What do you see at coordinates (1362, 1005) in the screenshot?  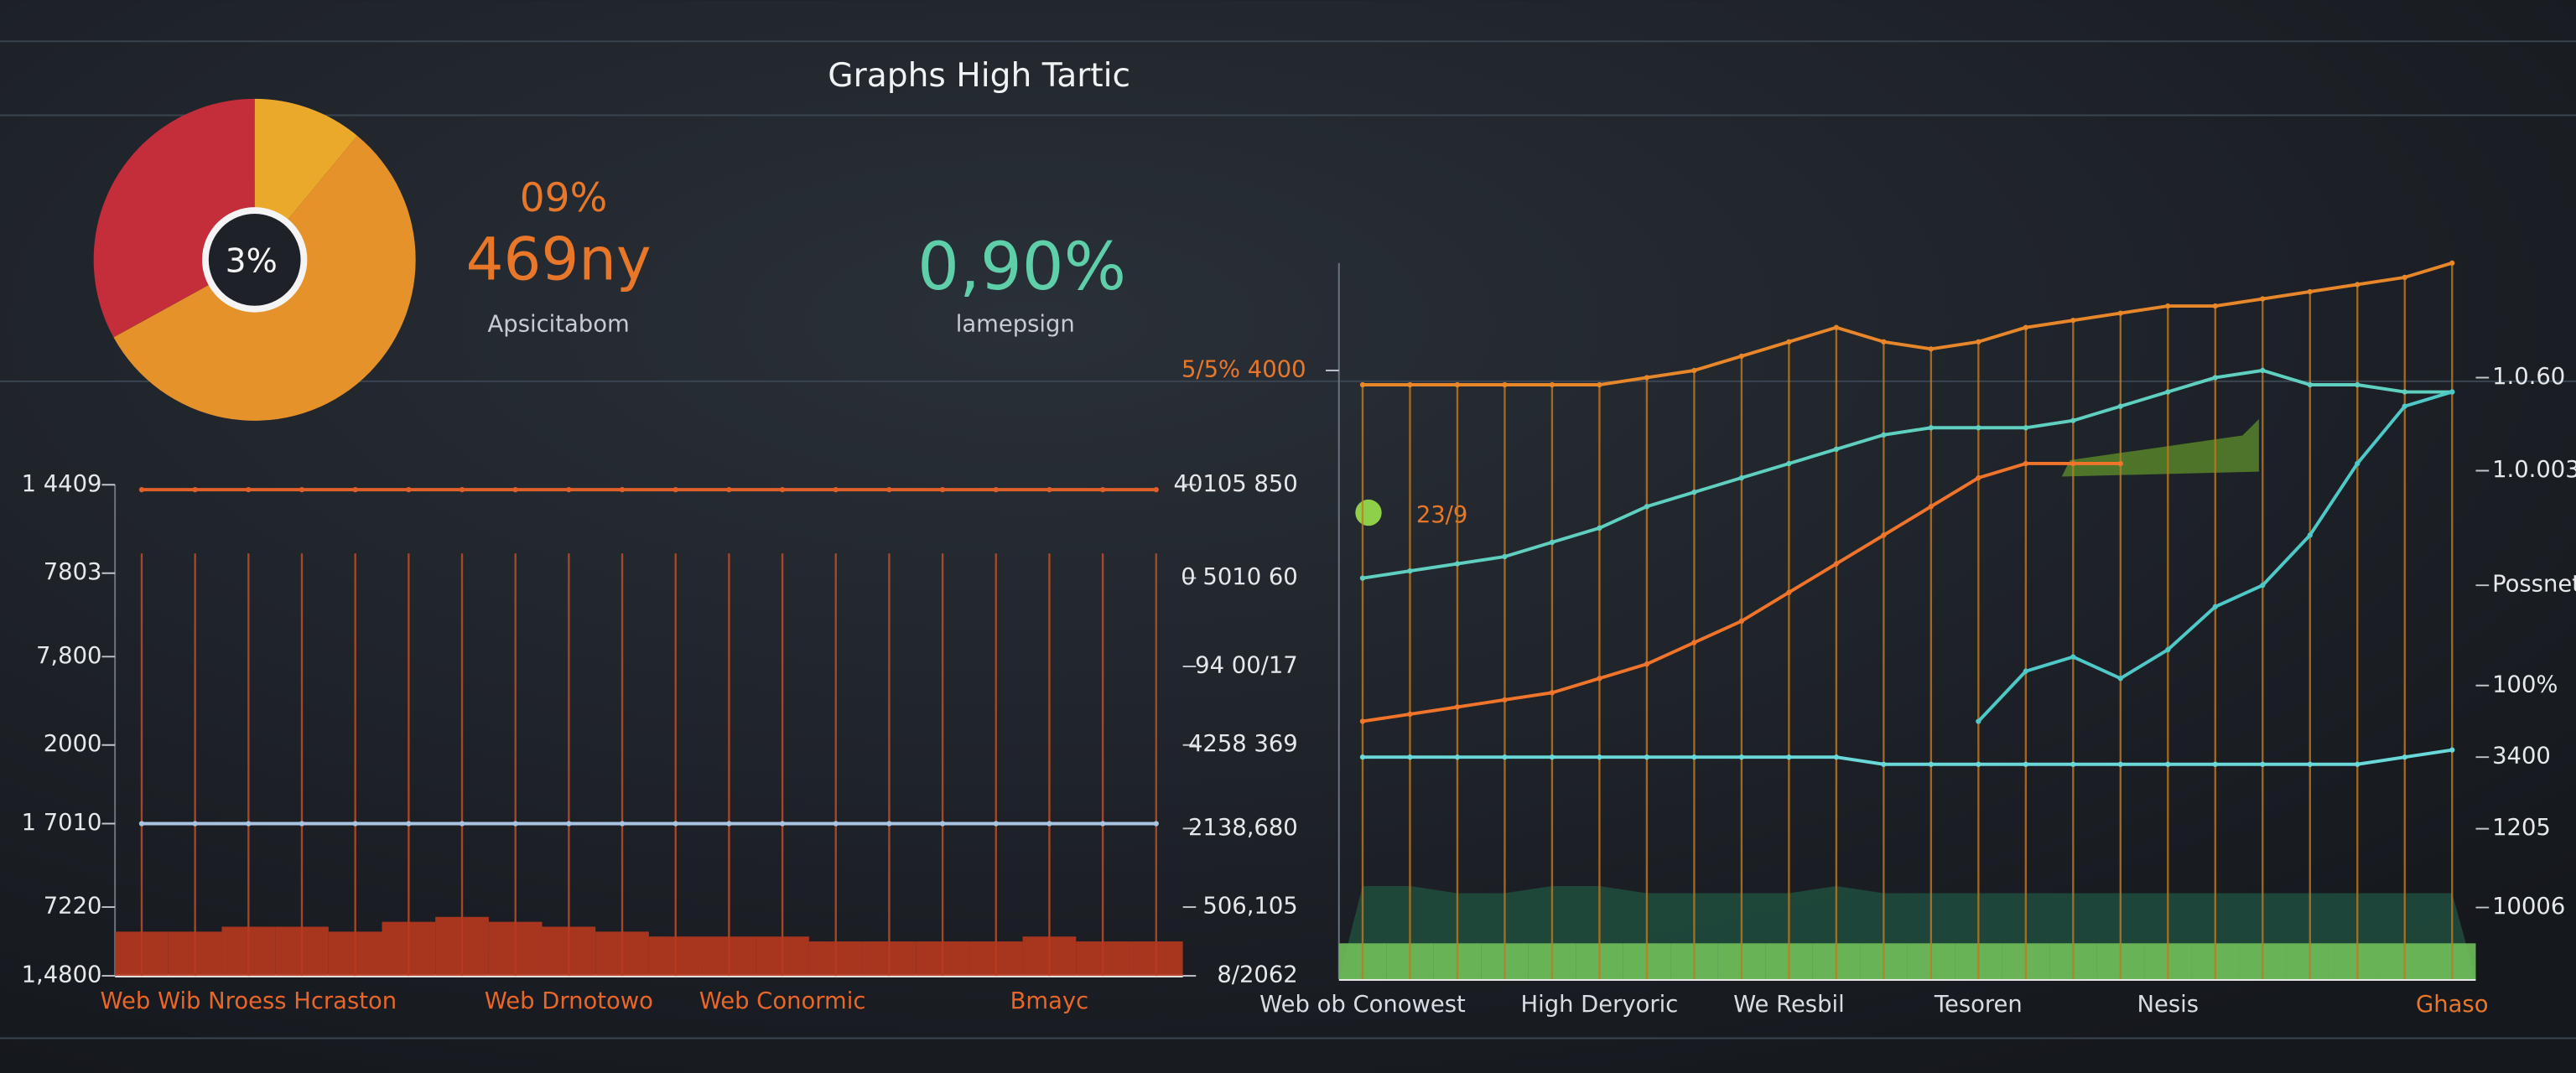 I see `x-tick-label: Web ob Conowest` at bounding box center [1362, 1005].